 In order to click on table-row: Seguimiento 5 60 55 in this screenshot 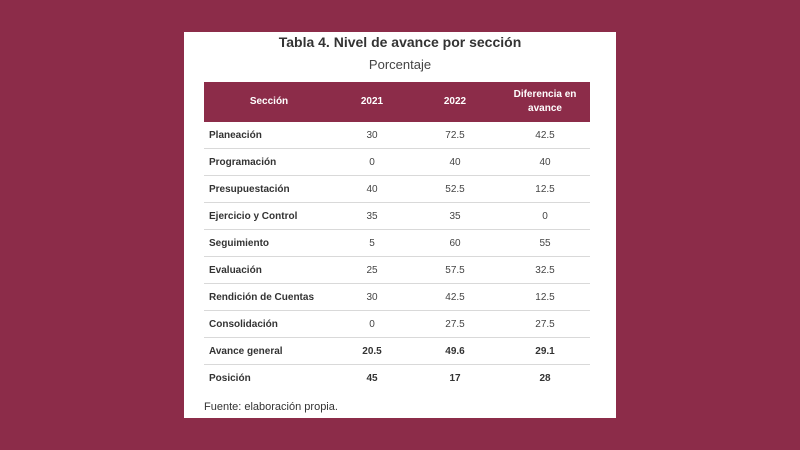, I will do `click(397, 243)`.